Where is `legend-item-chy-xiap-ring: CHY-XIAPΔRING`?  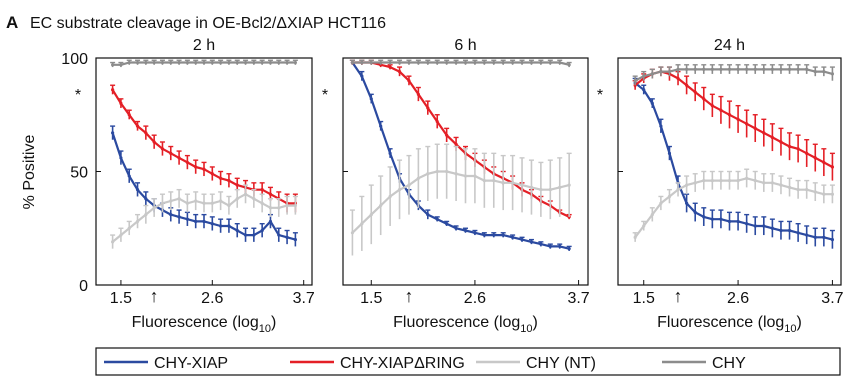
legend-item-chy-xiap-ring: CHY-XIAPΔRING is located at coordinates (377, 363).